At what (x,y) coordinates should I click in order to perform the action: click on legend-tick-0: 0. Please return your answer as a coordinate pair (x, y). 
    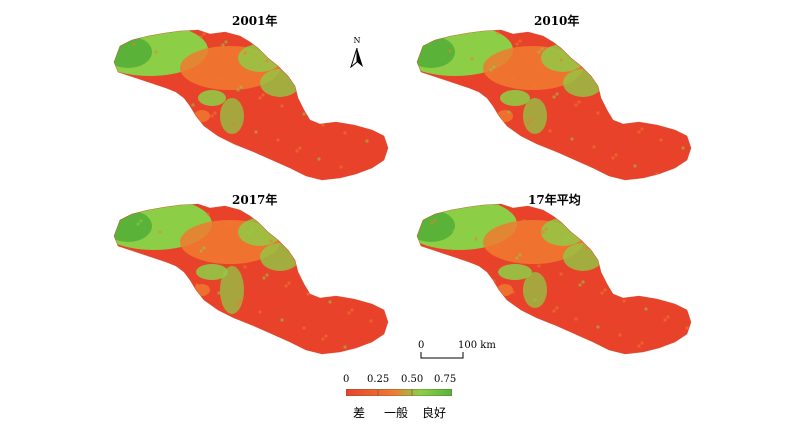
    Looking at the image, I should click on (346, 379).